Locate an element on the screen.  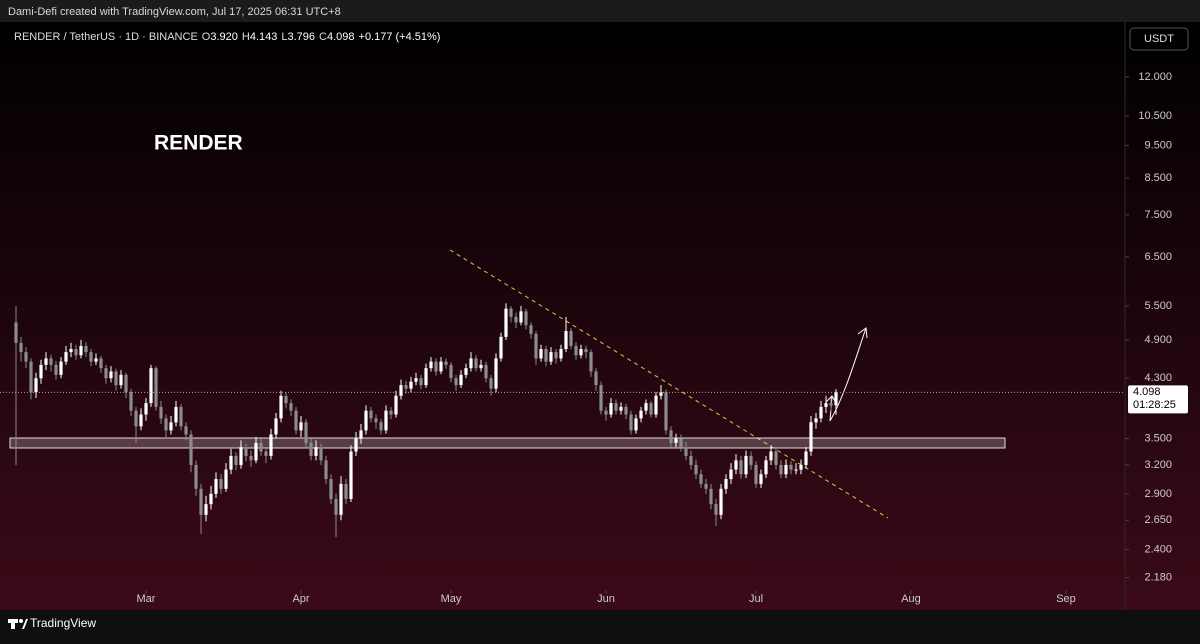
y-tick-label: 4.900 is located at coordinates (1158, 340).